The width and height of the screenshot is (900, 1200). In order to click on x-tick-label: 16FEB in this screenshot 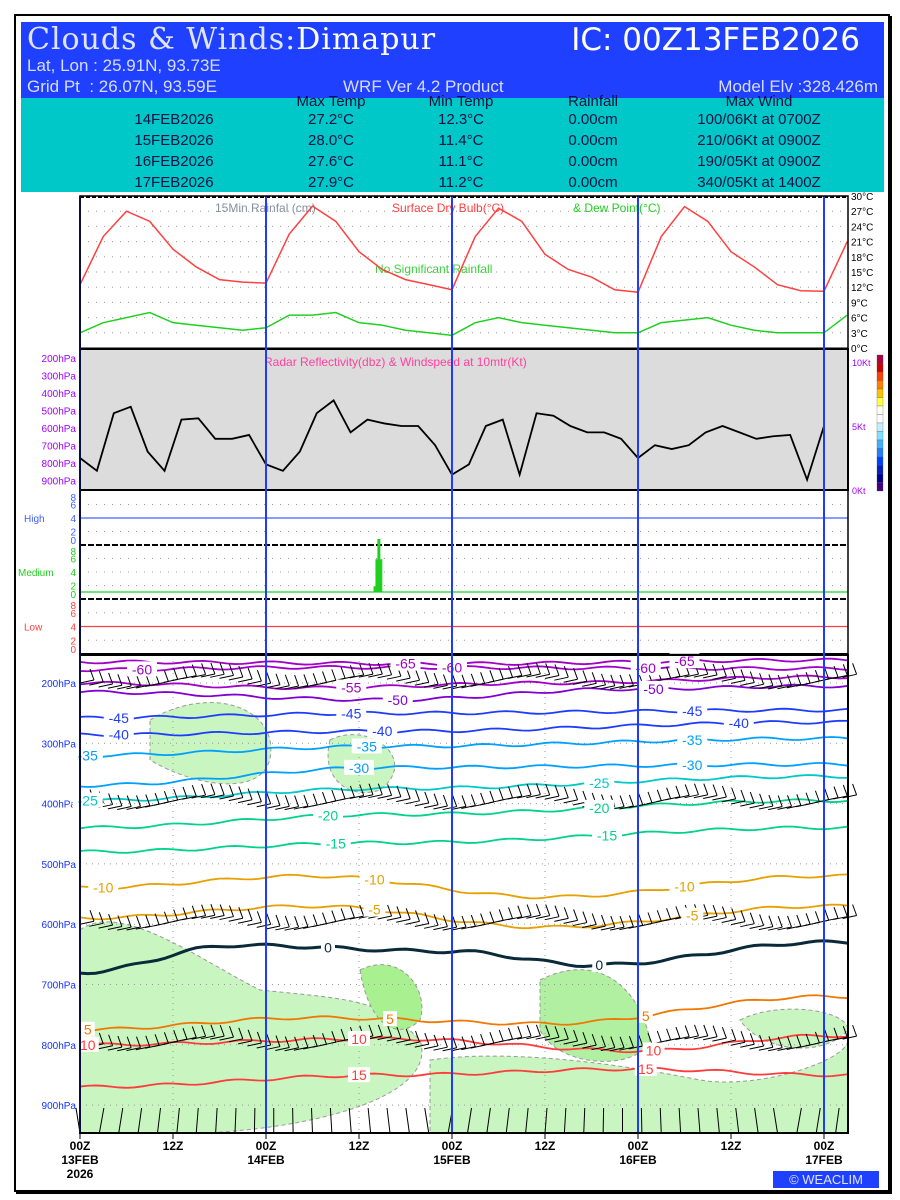, I will do `click(638, 1160)`.